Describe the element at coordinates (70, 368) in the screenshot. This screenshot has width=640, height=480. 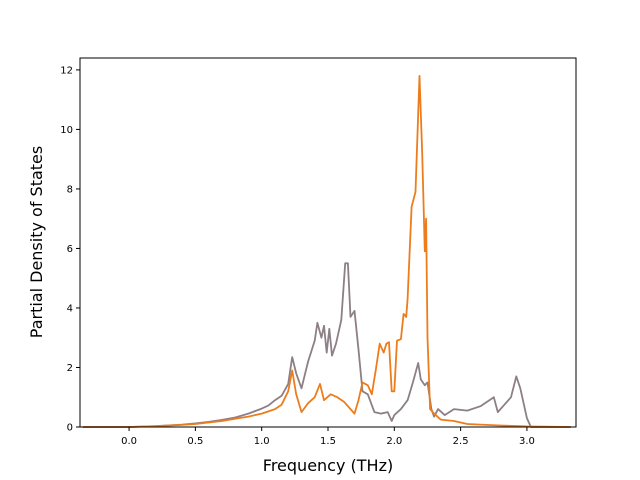
I see `y-tick-label: 2` at that location.